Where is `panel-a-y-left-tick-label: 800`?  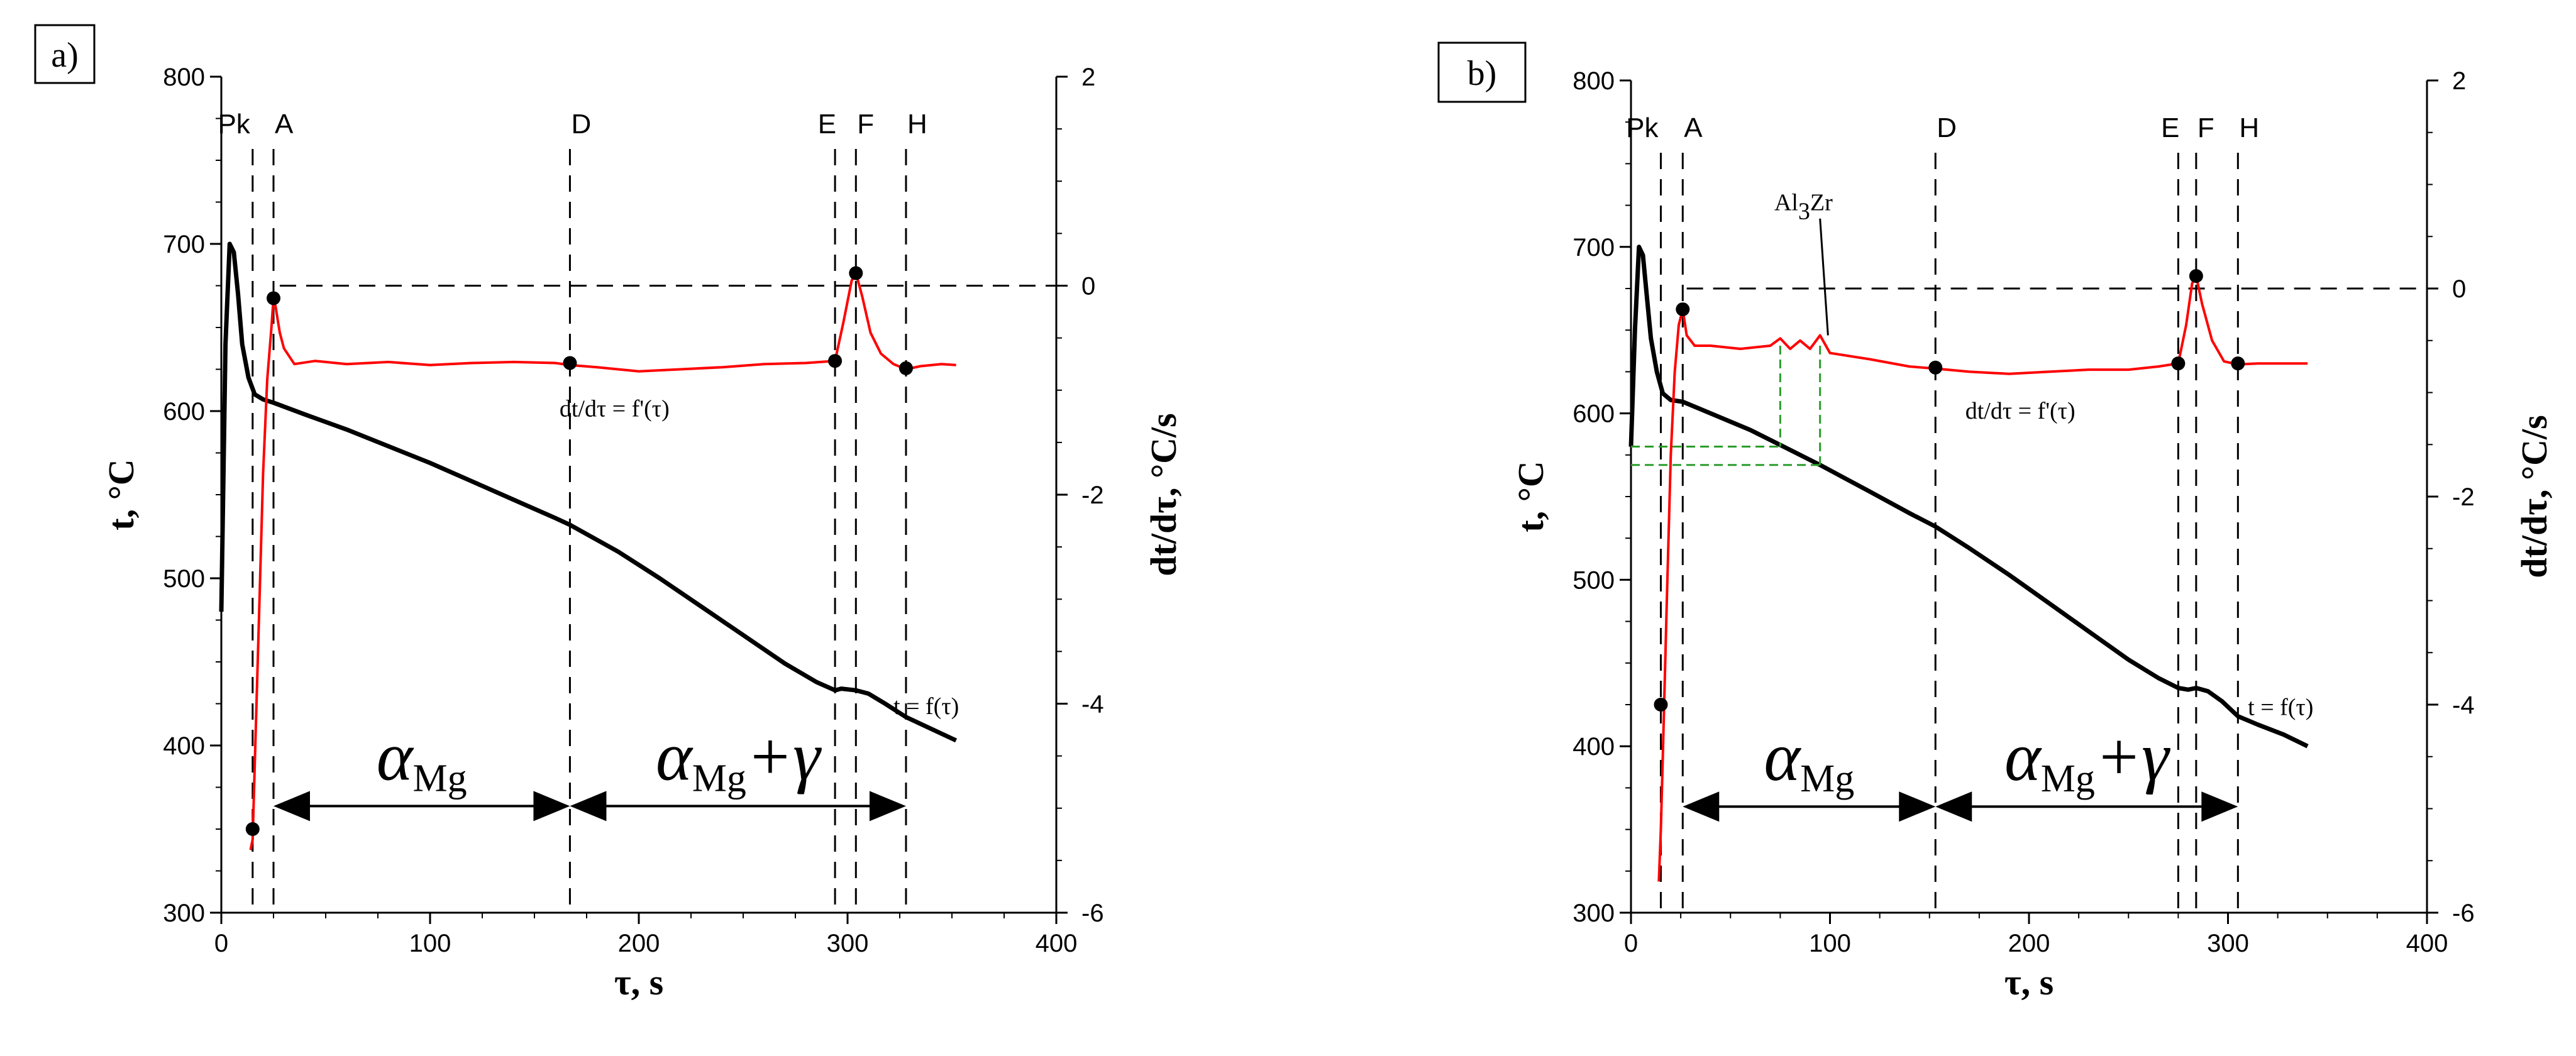 panel-a-y-left-tick-label: 800 is located at coordinates (184, 77).